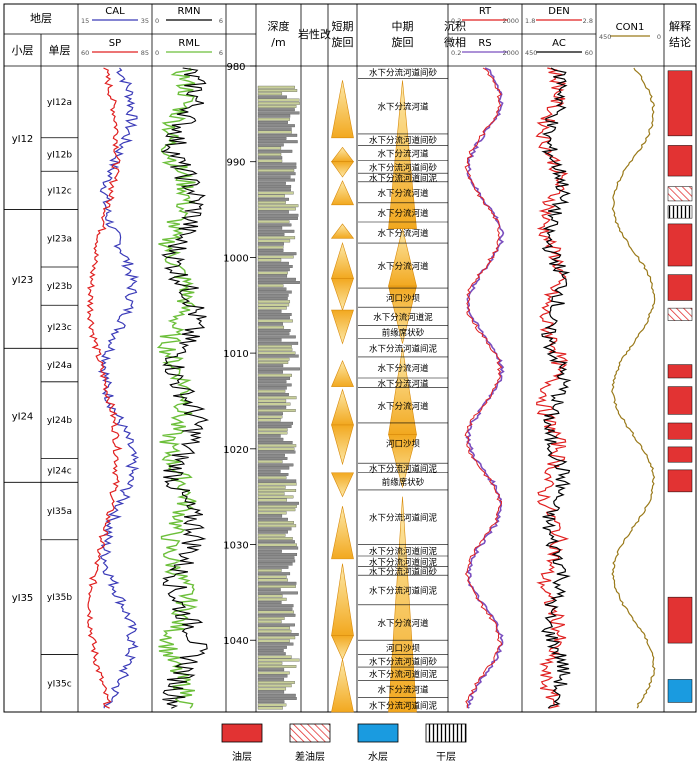  Describe the element at coordinates (403, 571) in the screenshot. I see `facies-label: 水下分流河道间砂` at that location.